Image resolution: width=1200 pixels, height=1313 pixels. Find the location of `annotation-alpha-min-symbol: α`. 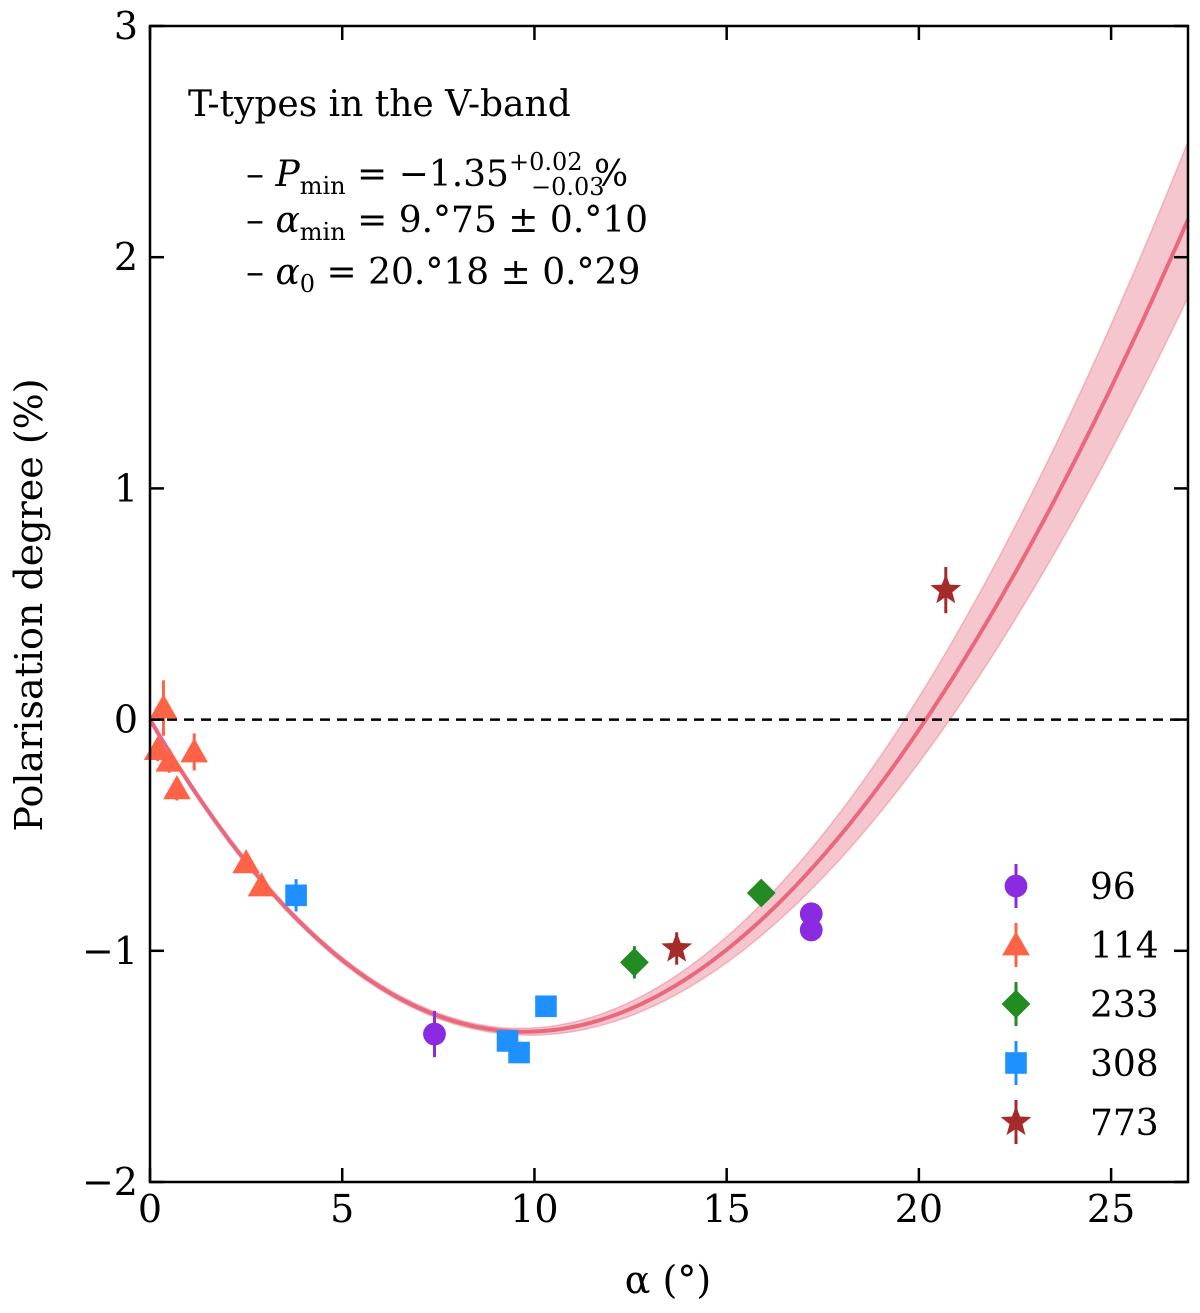

annotation-alpha-min-symbol: α is located at coordinates (287, 220).